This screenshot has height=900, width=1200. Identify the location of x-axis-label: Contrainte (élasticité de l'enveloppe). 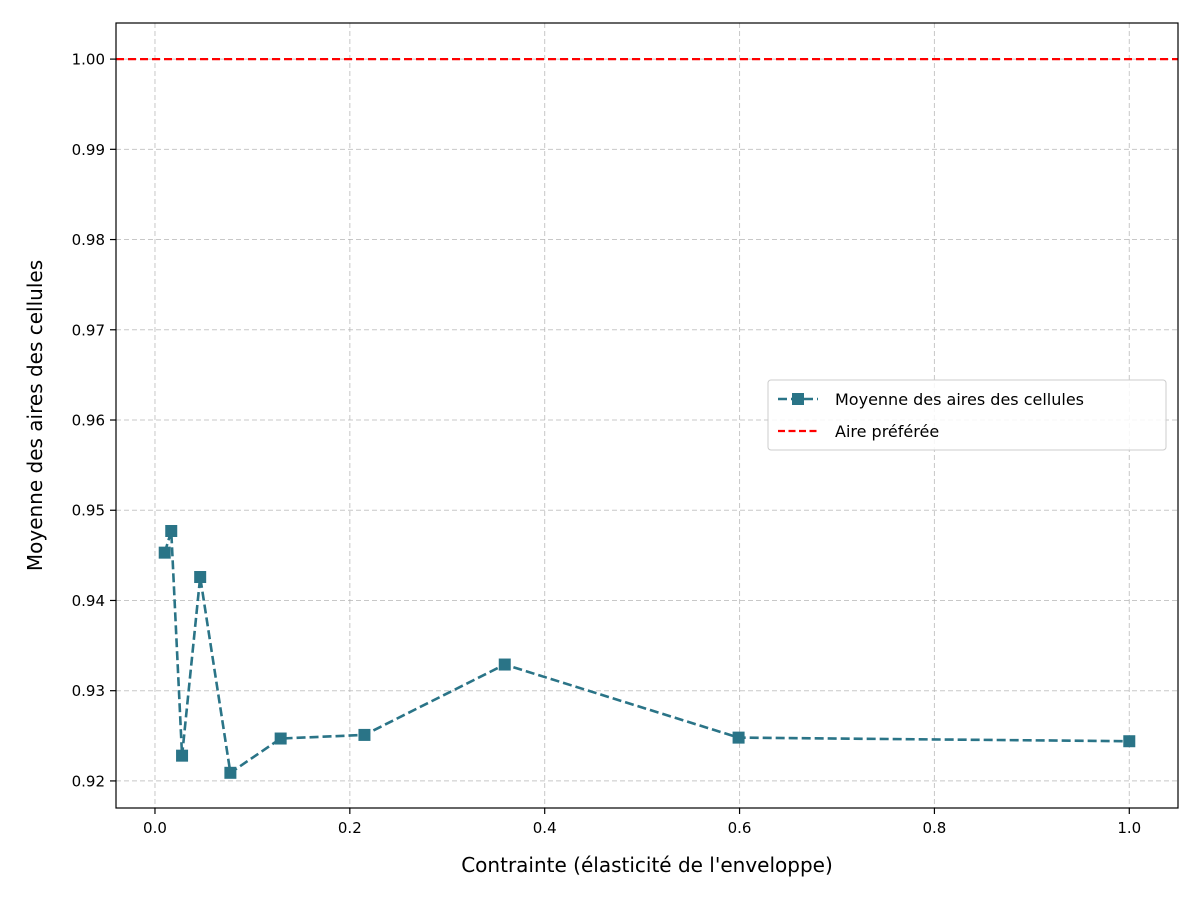
(647, 865).